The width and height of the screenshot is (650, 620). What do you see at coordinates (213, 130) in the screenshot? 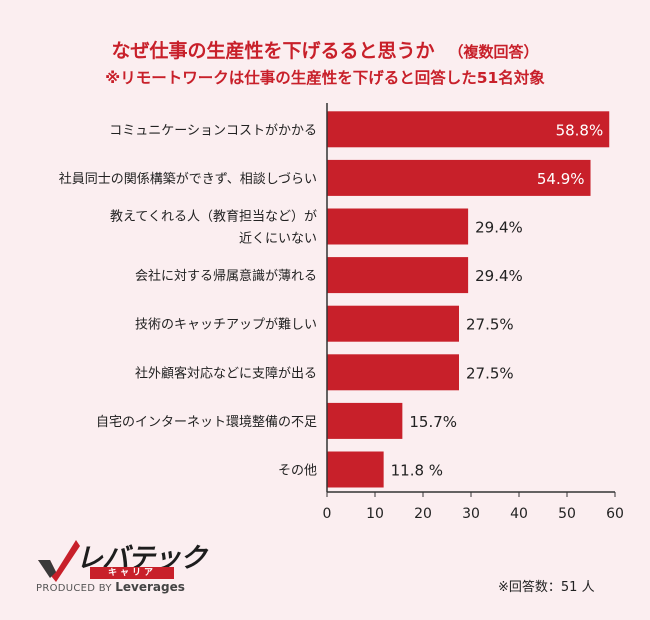
I see `category-label: コミュニケーションコストがかかる` at bounding box center [213, 130].